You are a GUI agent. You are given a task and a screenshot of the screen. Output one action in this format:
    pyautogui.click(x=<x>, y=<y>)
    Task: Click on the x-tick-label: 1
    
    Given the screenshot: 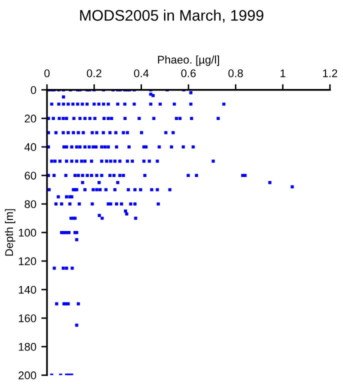 What is the action you would take?
    pyautogui.click(x=283, y=73)
    